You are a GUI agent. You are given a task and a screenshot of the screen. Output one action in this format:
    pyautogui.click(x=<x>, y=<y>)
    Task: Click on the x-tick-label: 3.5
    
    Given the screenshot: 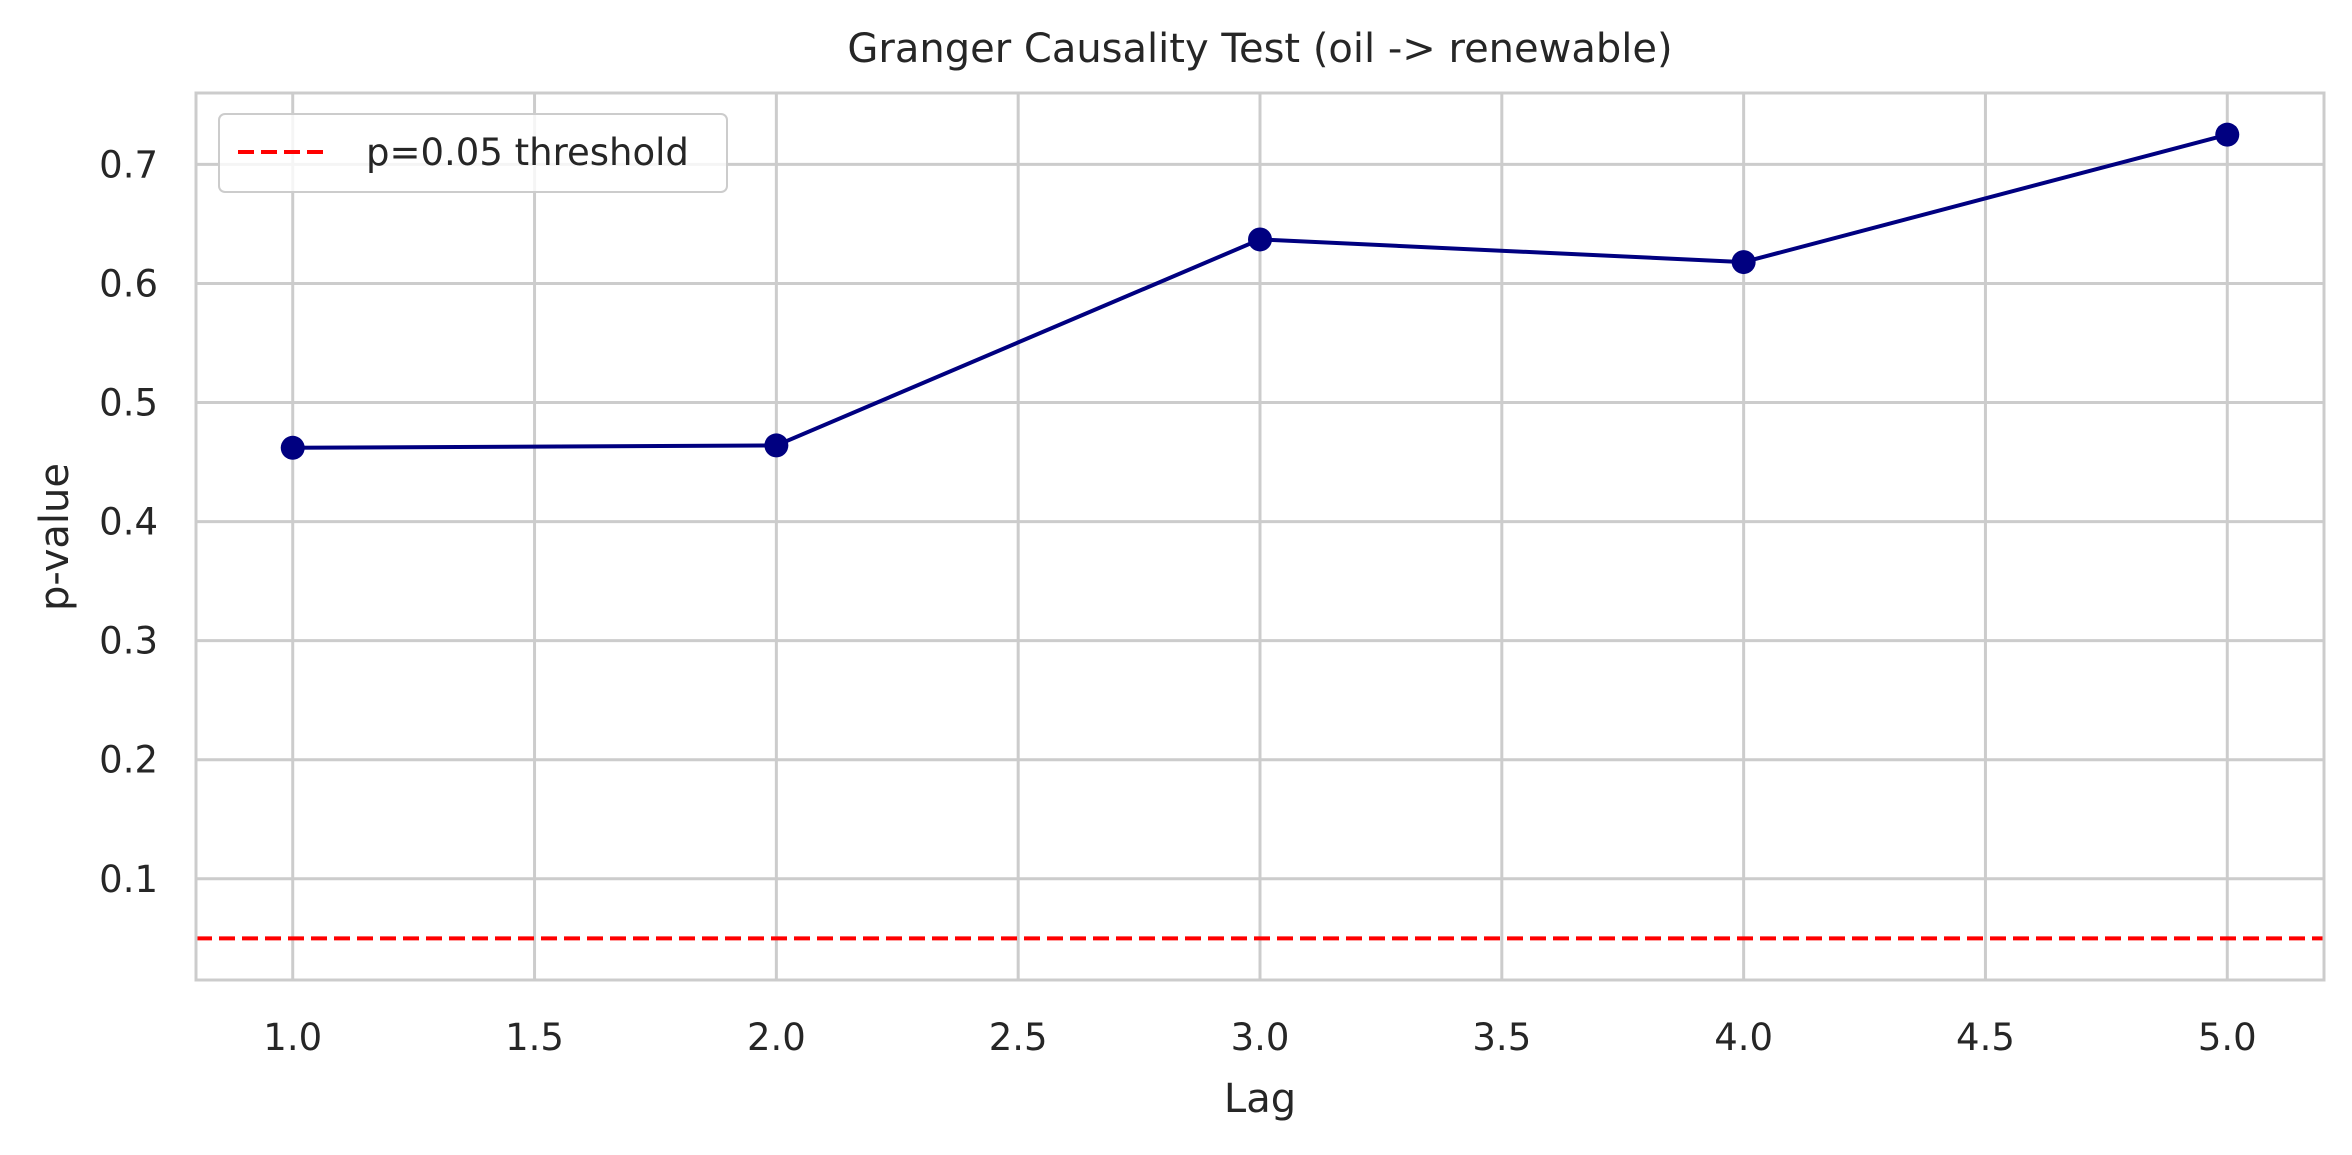 What is the action you would take?
    pyautogui.click(x=1501, y=1037)
    